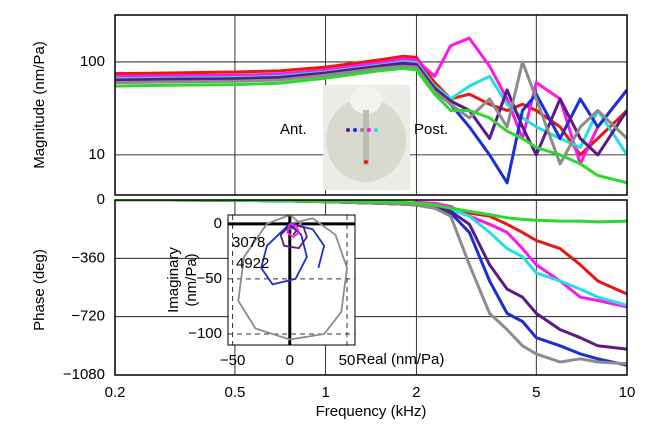 The height and width of the screenshot is (432, 652). Describe the element at coordinates (39, 105) in the screenshot. I see `y-axis-label: Magnitude (nm/Pa)` at that location.